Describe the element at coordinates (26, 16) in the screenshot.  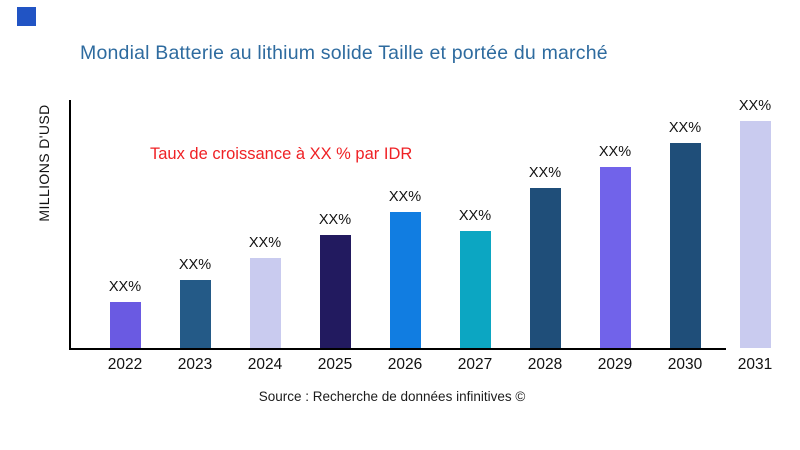
I see `brand-logo-square` at that location.